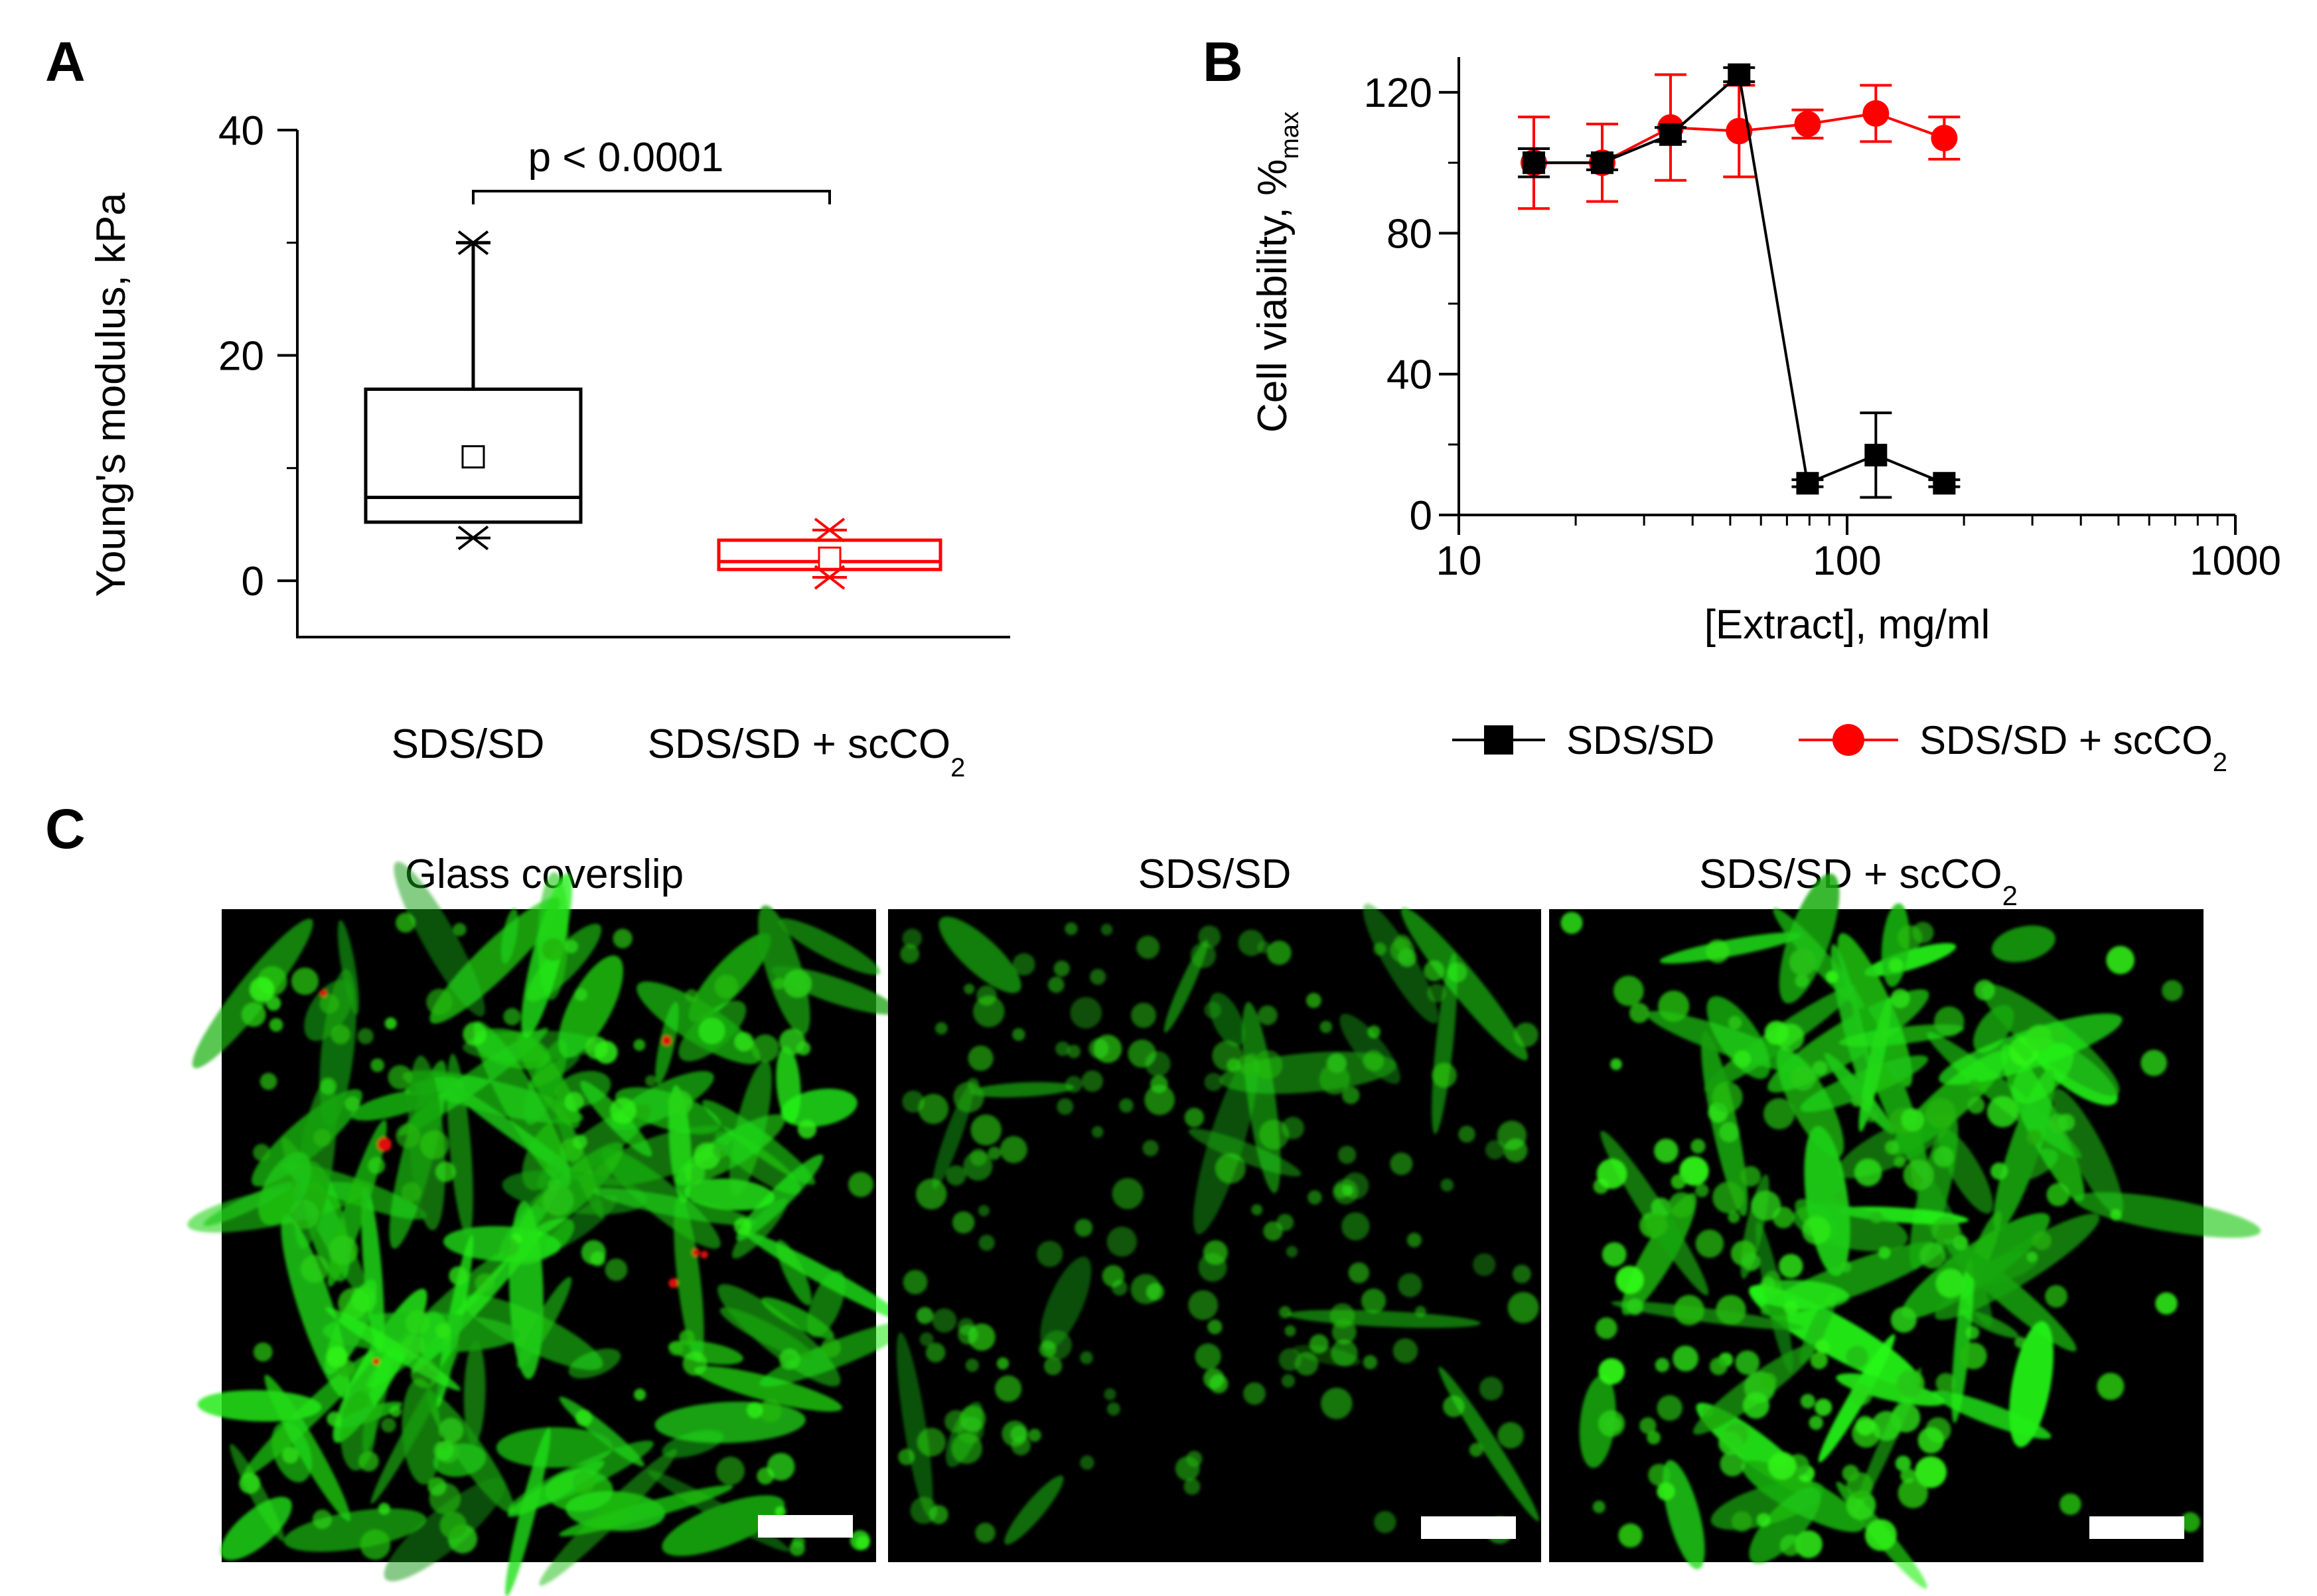  I want to click on mean-marker, so click(830, 558).